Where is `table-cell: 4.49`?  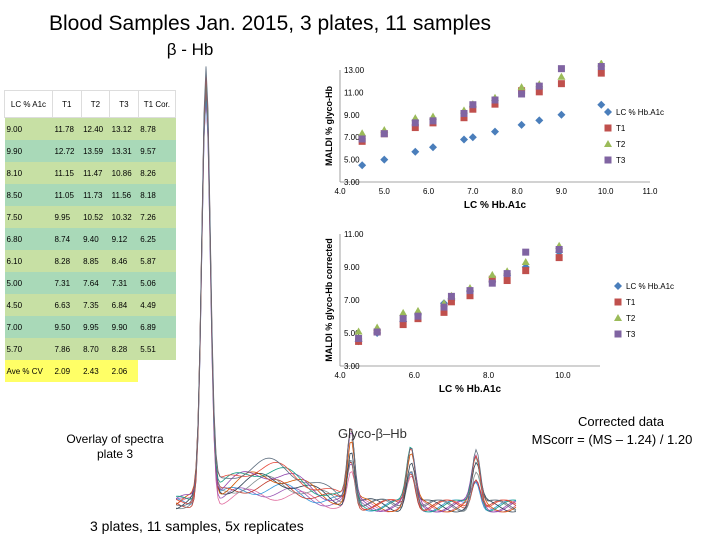
table-cell: 4.49 is located at coordinates (157, 305).